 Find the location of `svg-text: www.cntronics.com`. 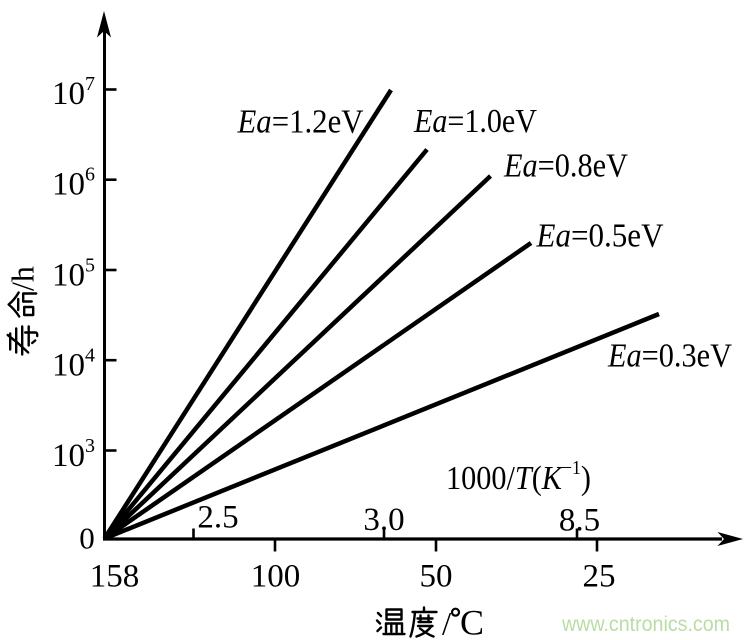

svg-text: www.cntronics.com is located at coordinates (645, 624).